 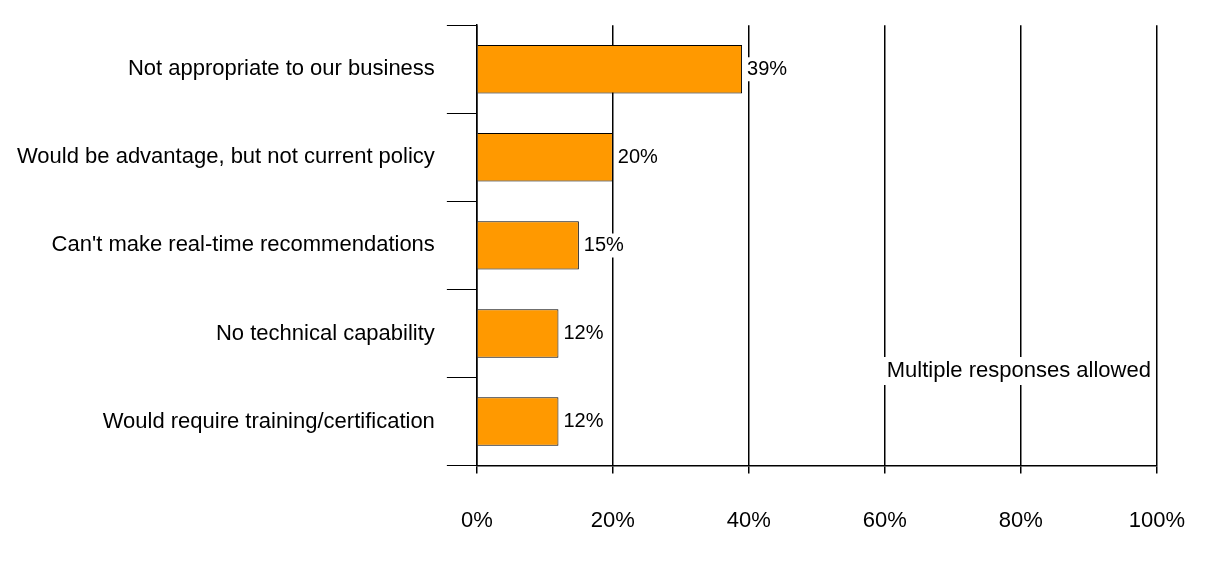 What do you see at coordinates (325, 332) in the screenshot?
I see `y-tick-label: No technical capability` at bounding box center [325, 332].